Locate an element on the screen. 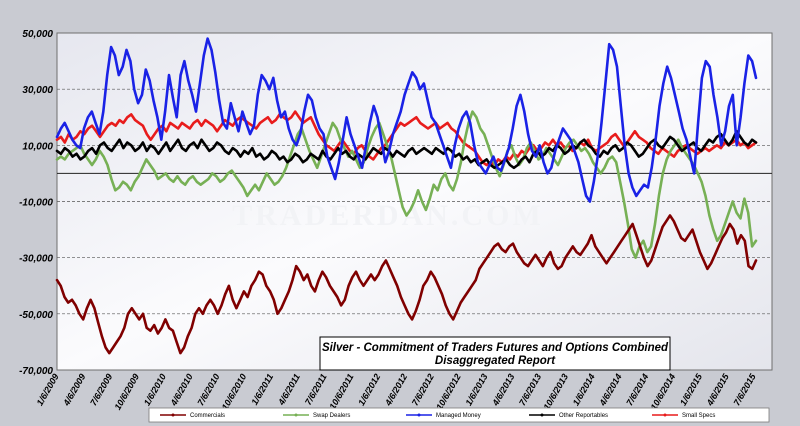 This screenshot has height=426, width=800. legend-label: Other Reportables is located at coordinates (583, 416).